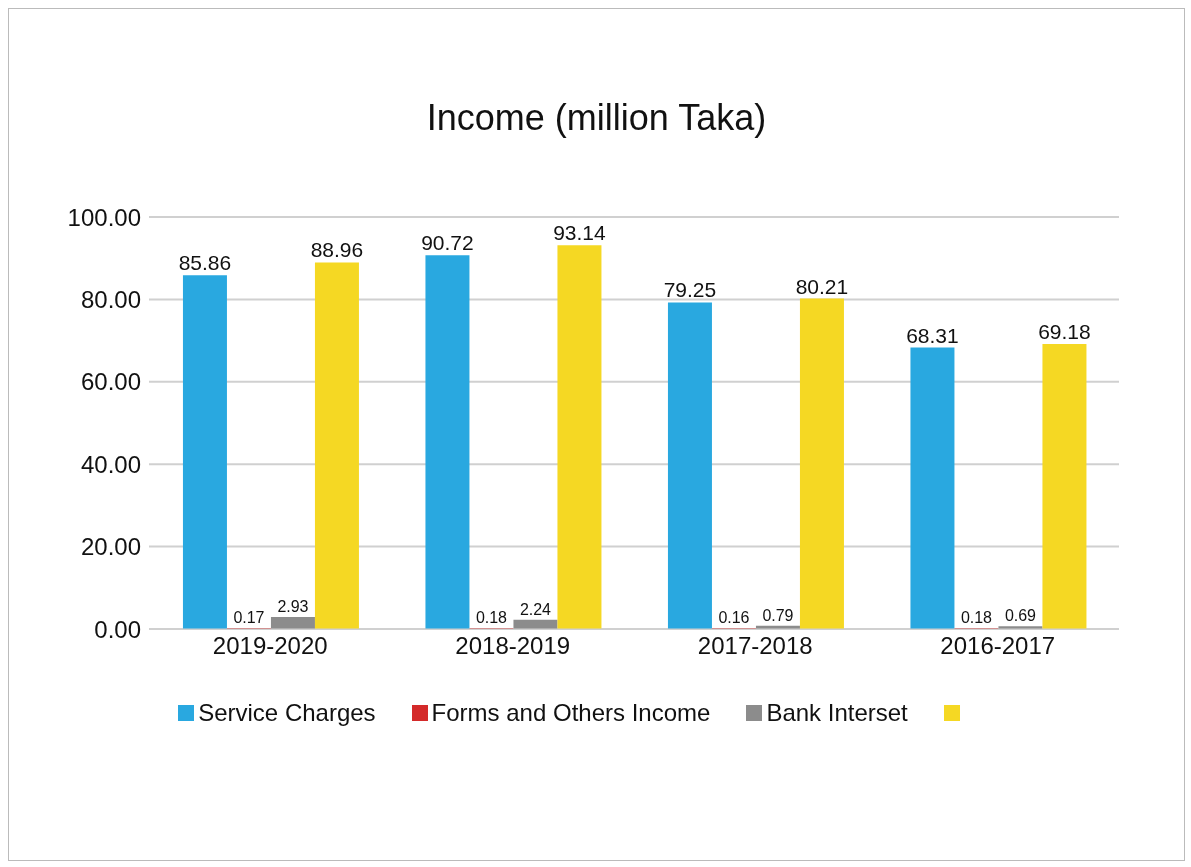 This screenshot has width=1191, height=867. What do you see at coordinates (447, 243) in the screenshot?
I see `data-label: 90.72` at bounding box center [447, 243].